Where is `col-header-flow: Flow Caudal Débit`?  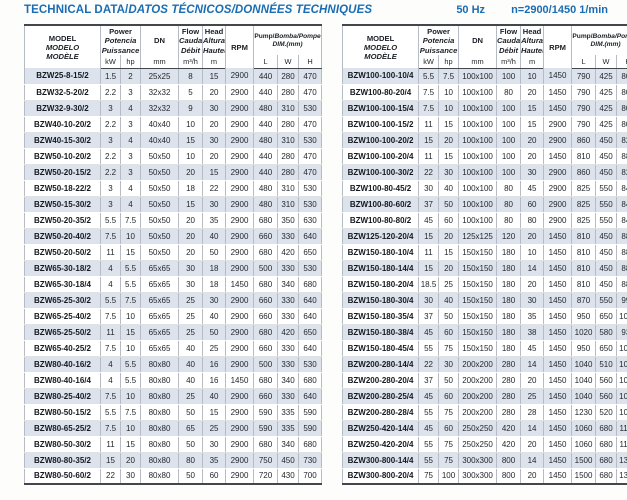
col-header-flow: Flow Caudal Débit is located at coordinates (191, 40).